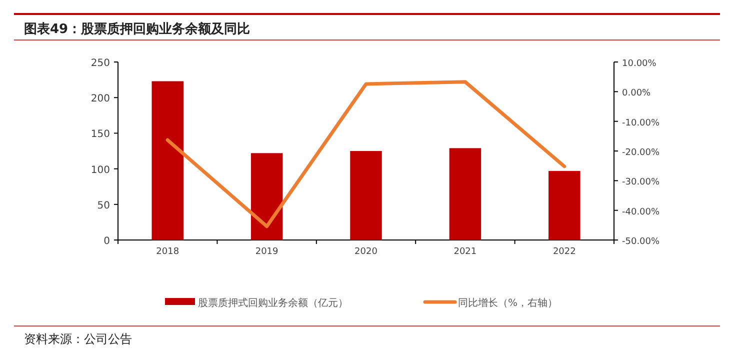 This screenshot has height=354, width=734. I want to click on text: 资料来源：公司公告, so click(78, 339).